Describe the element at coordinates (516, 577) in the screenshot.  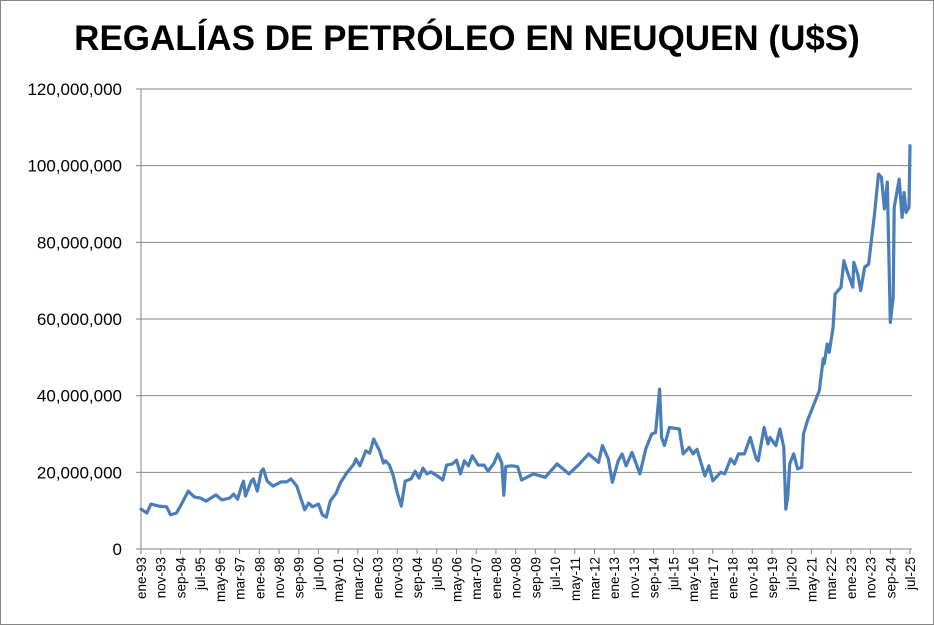
I see `x-tick-label: nov-08` at that location.